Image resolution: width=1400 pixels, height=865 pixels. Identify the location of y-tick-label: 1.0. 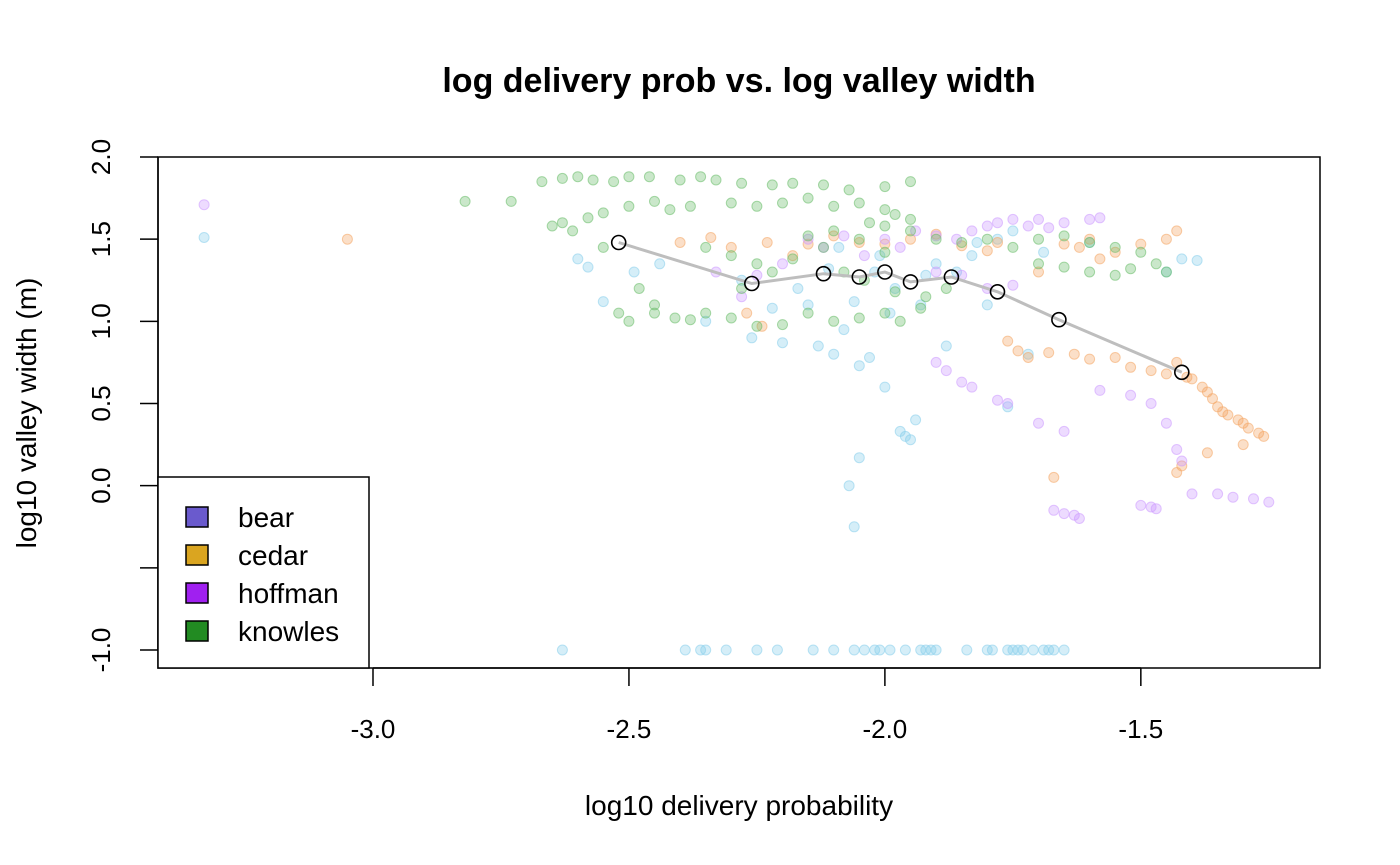
(101, 321).